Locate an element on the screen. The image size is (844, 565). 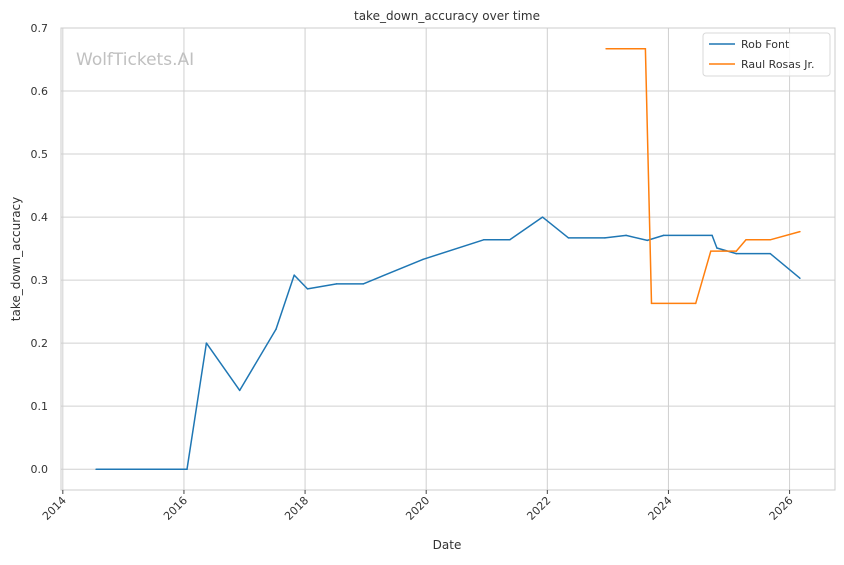
chart-title: take_down_accuracy over time is located at coordinates (447, 16).